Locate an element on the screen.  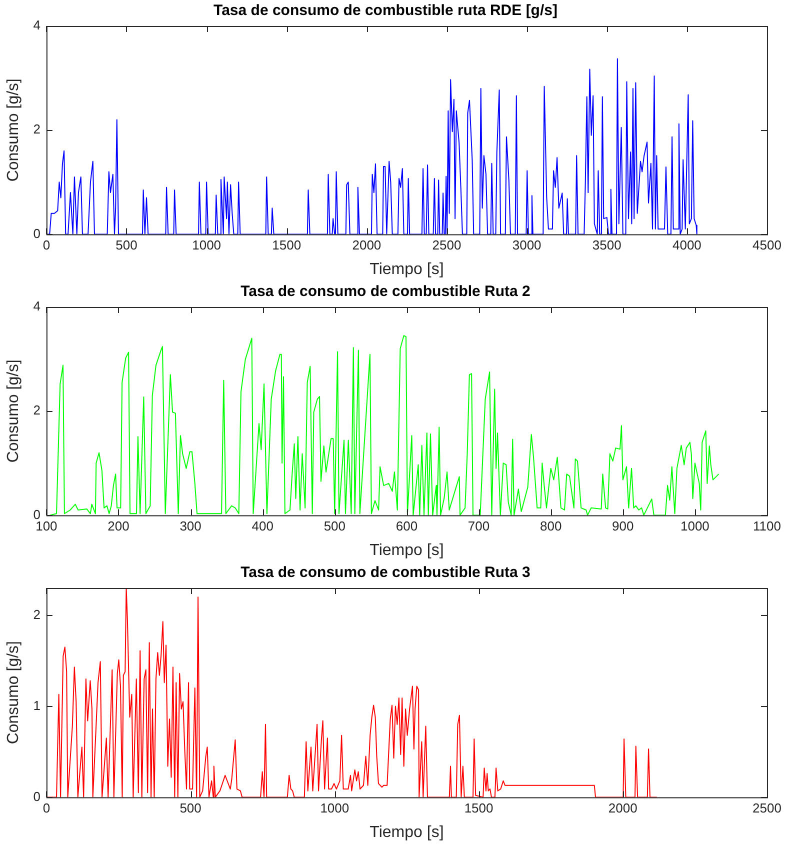
chart-title: Tasa de consumo de combustible Ruta 3 is located at coordinates (385, 573).